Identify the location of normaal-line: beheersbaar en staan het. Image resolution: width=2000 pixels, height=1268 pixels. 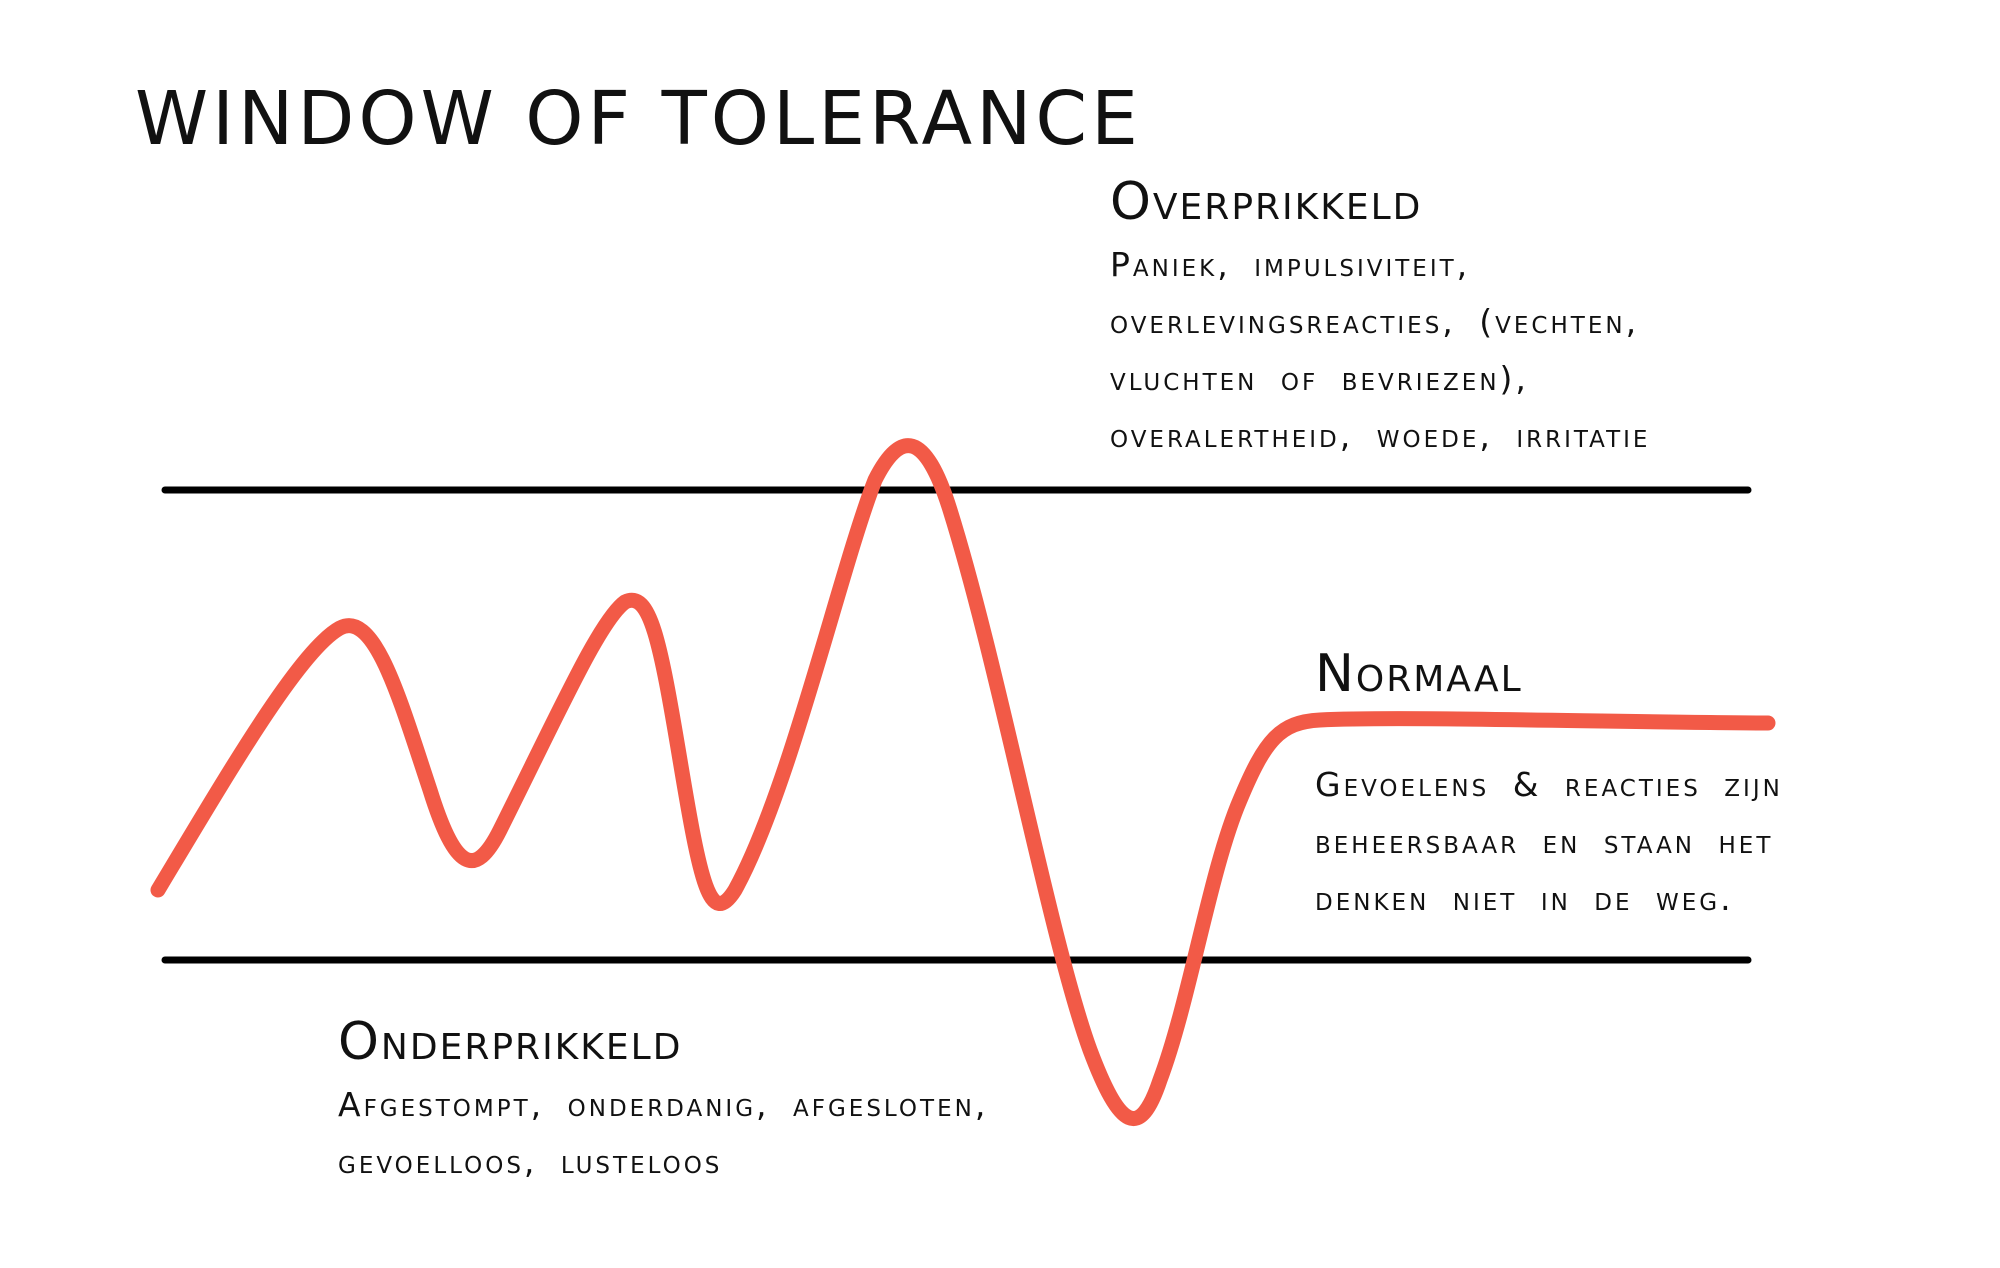
(1544, 841).